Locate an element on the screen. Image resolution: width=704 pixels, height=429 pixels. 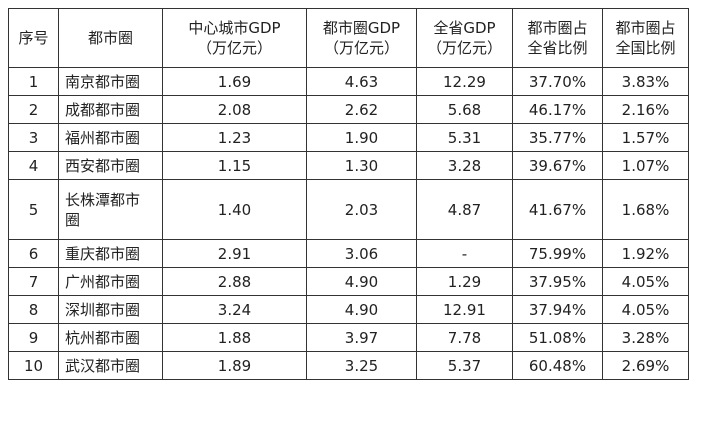
header-nat-ratio-line1: 都市圈占 is located at coordinates (645, 28).